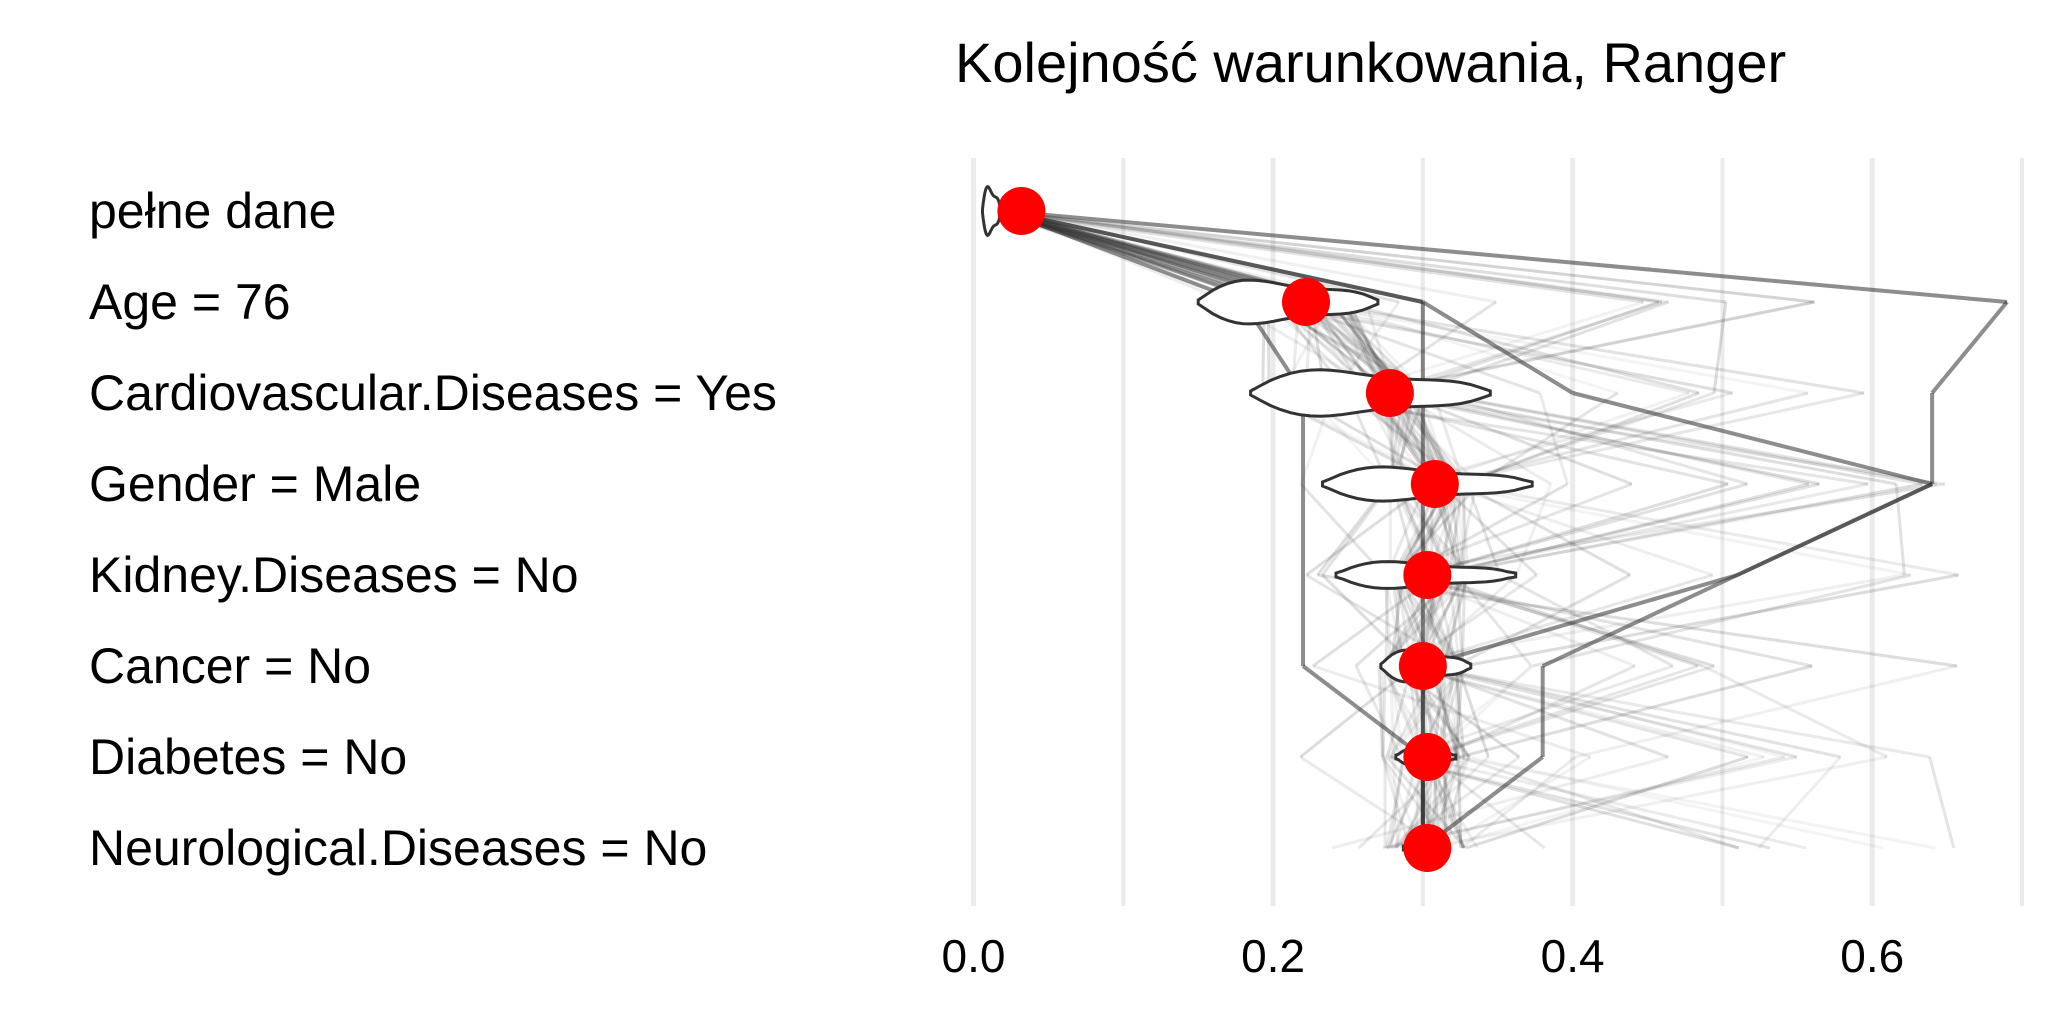 The height and width of the screenshot is (1036, 2056). Describe the element at coordinates (398, 848) in the screenshot. I see `row-label: Neurological.Diseases = No` at that location.